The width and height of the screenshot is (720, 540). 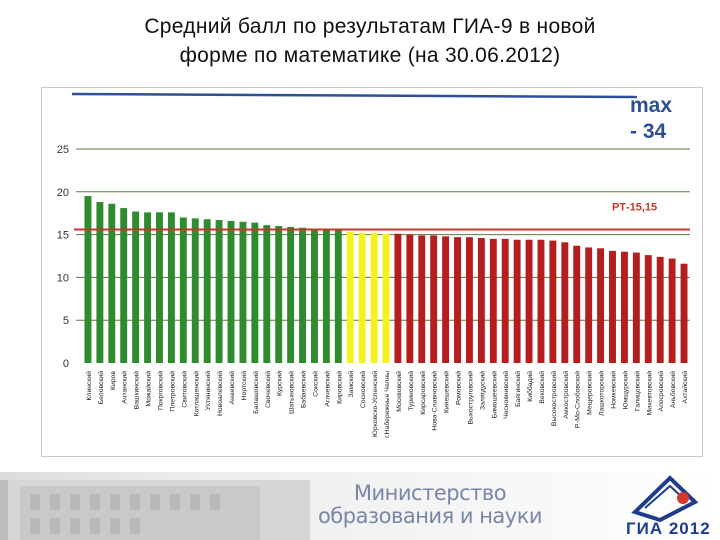 What do you see at coordinates (232, 388) in the screenshot?
I see `x-tick-label: Анаевский` at bounding box center [232, 388].